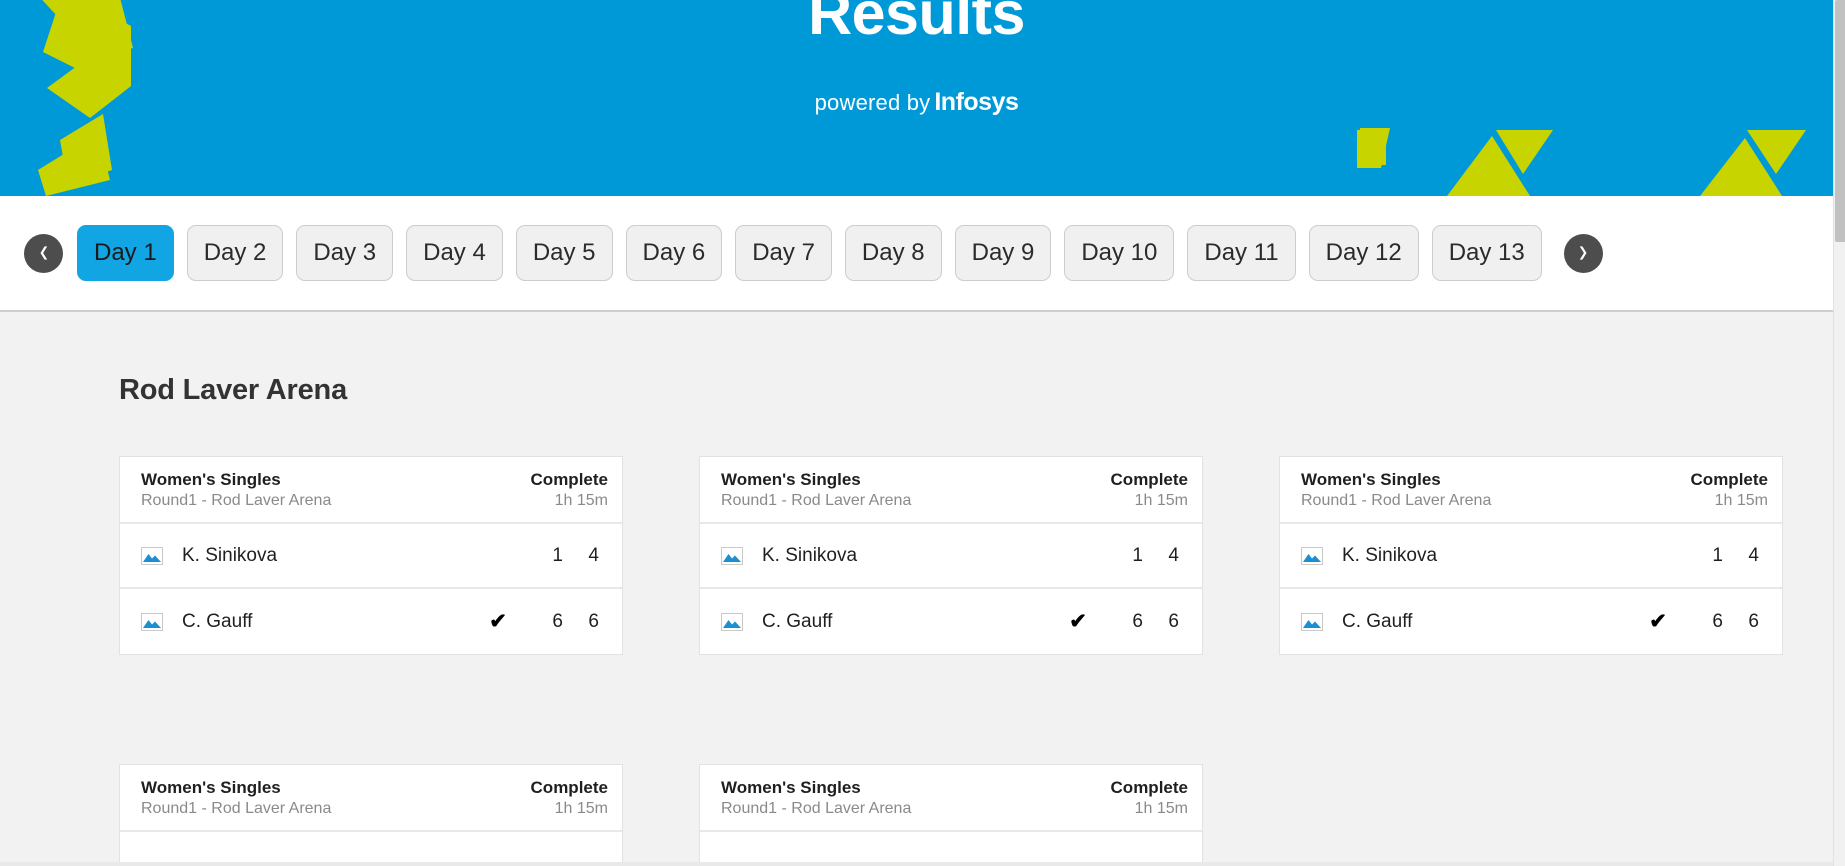 The image size is (1845, 866). What do you see at coordinates (674, 253) in the screenshot?
I see `day-tab-6: Day 6` at bounding box center [674, 253].